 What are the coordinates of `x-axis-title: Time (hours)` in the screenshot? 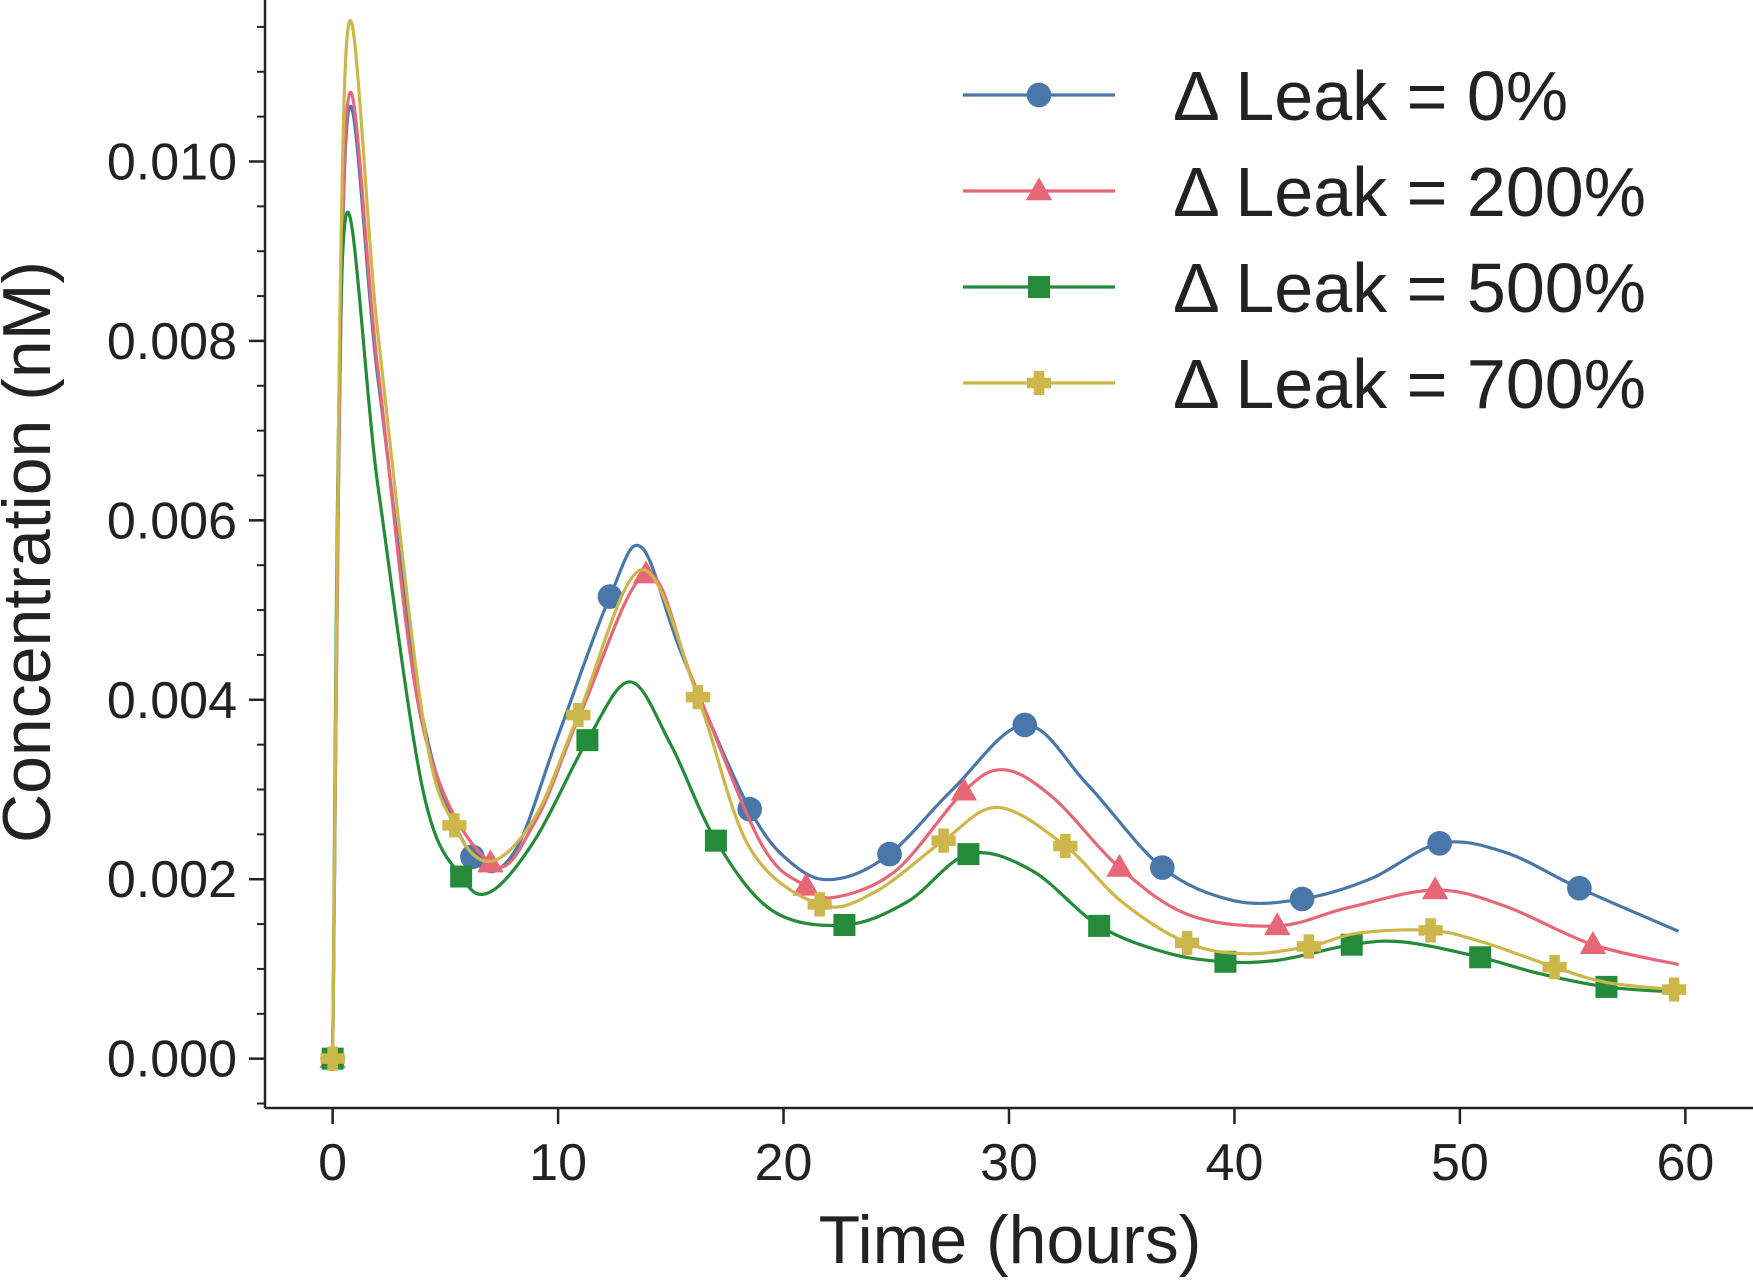 It's located at (1010, 1240).